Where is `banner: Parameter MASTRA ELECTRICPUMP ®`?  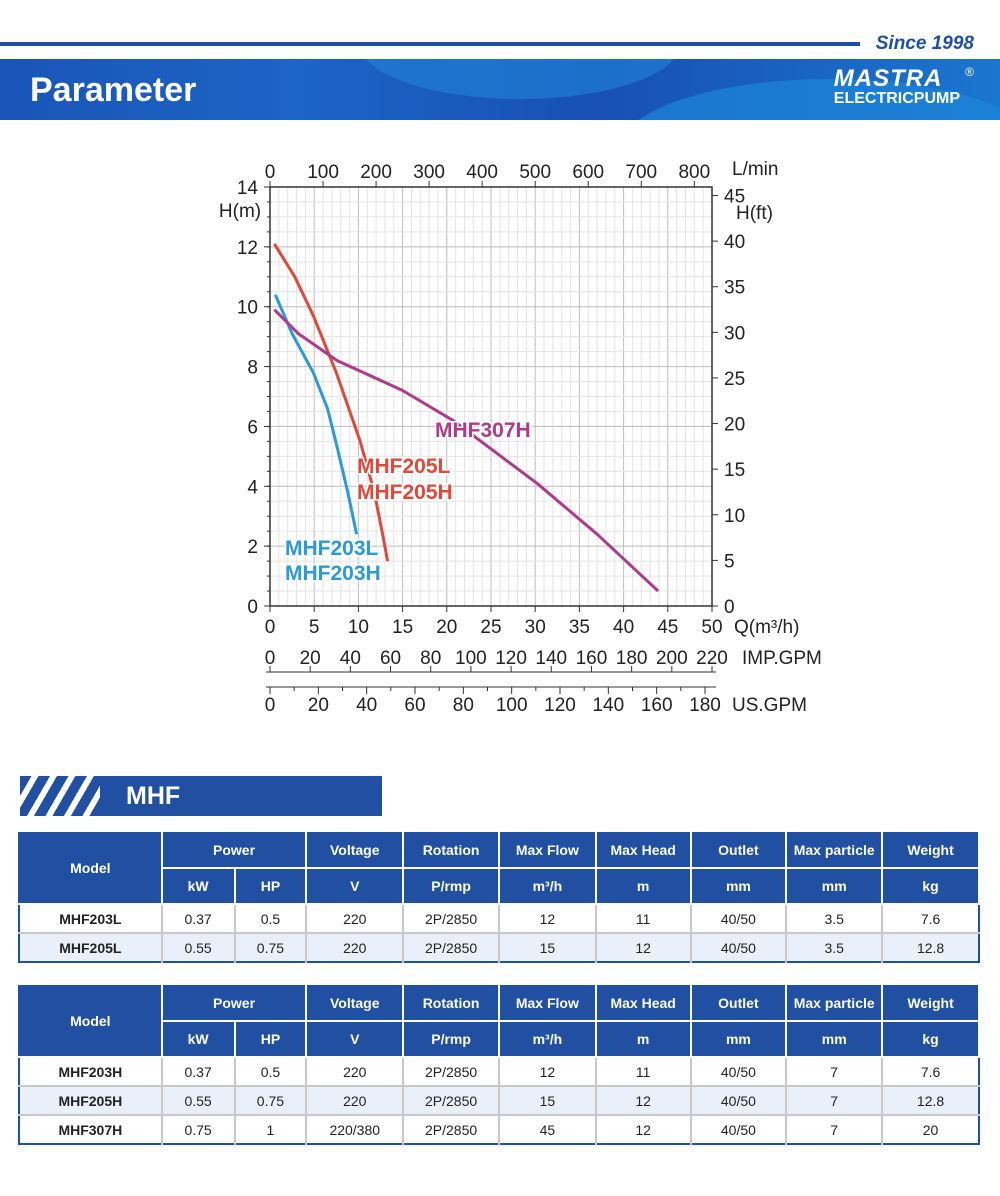
banner: Parameter MASTRA ELECTRICPUMP ® is located at coordinates (500, 89).